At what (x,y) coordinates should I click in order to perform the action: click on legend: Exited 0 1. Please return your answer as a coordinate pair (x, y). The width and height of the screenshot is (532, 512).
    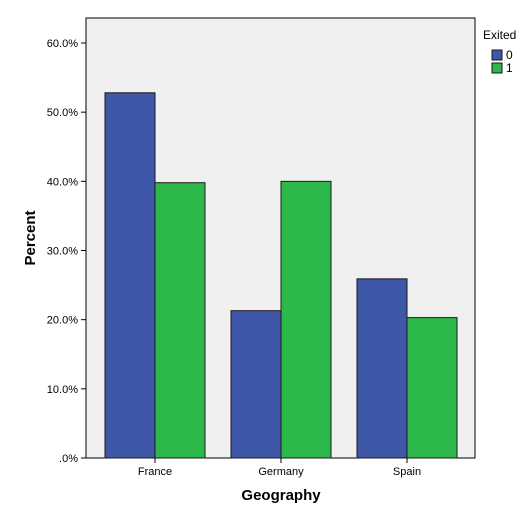
    Looking at the image, I should click on (499, 51).